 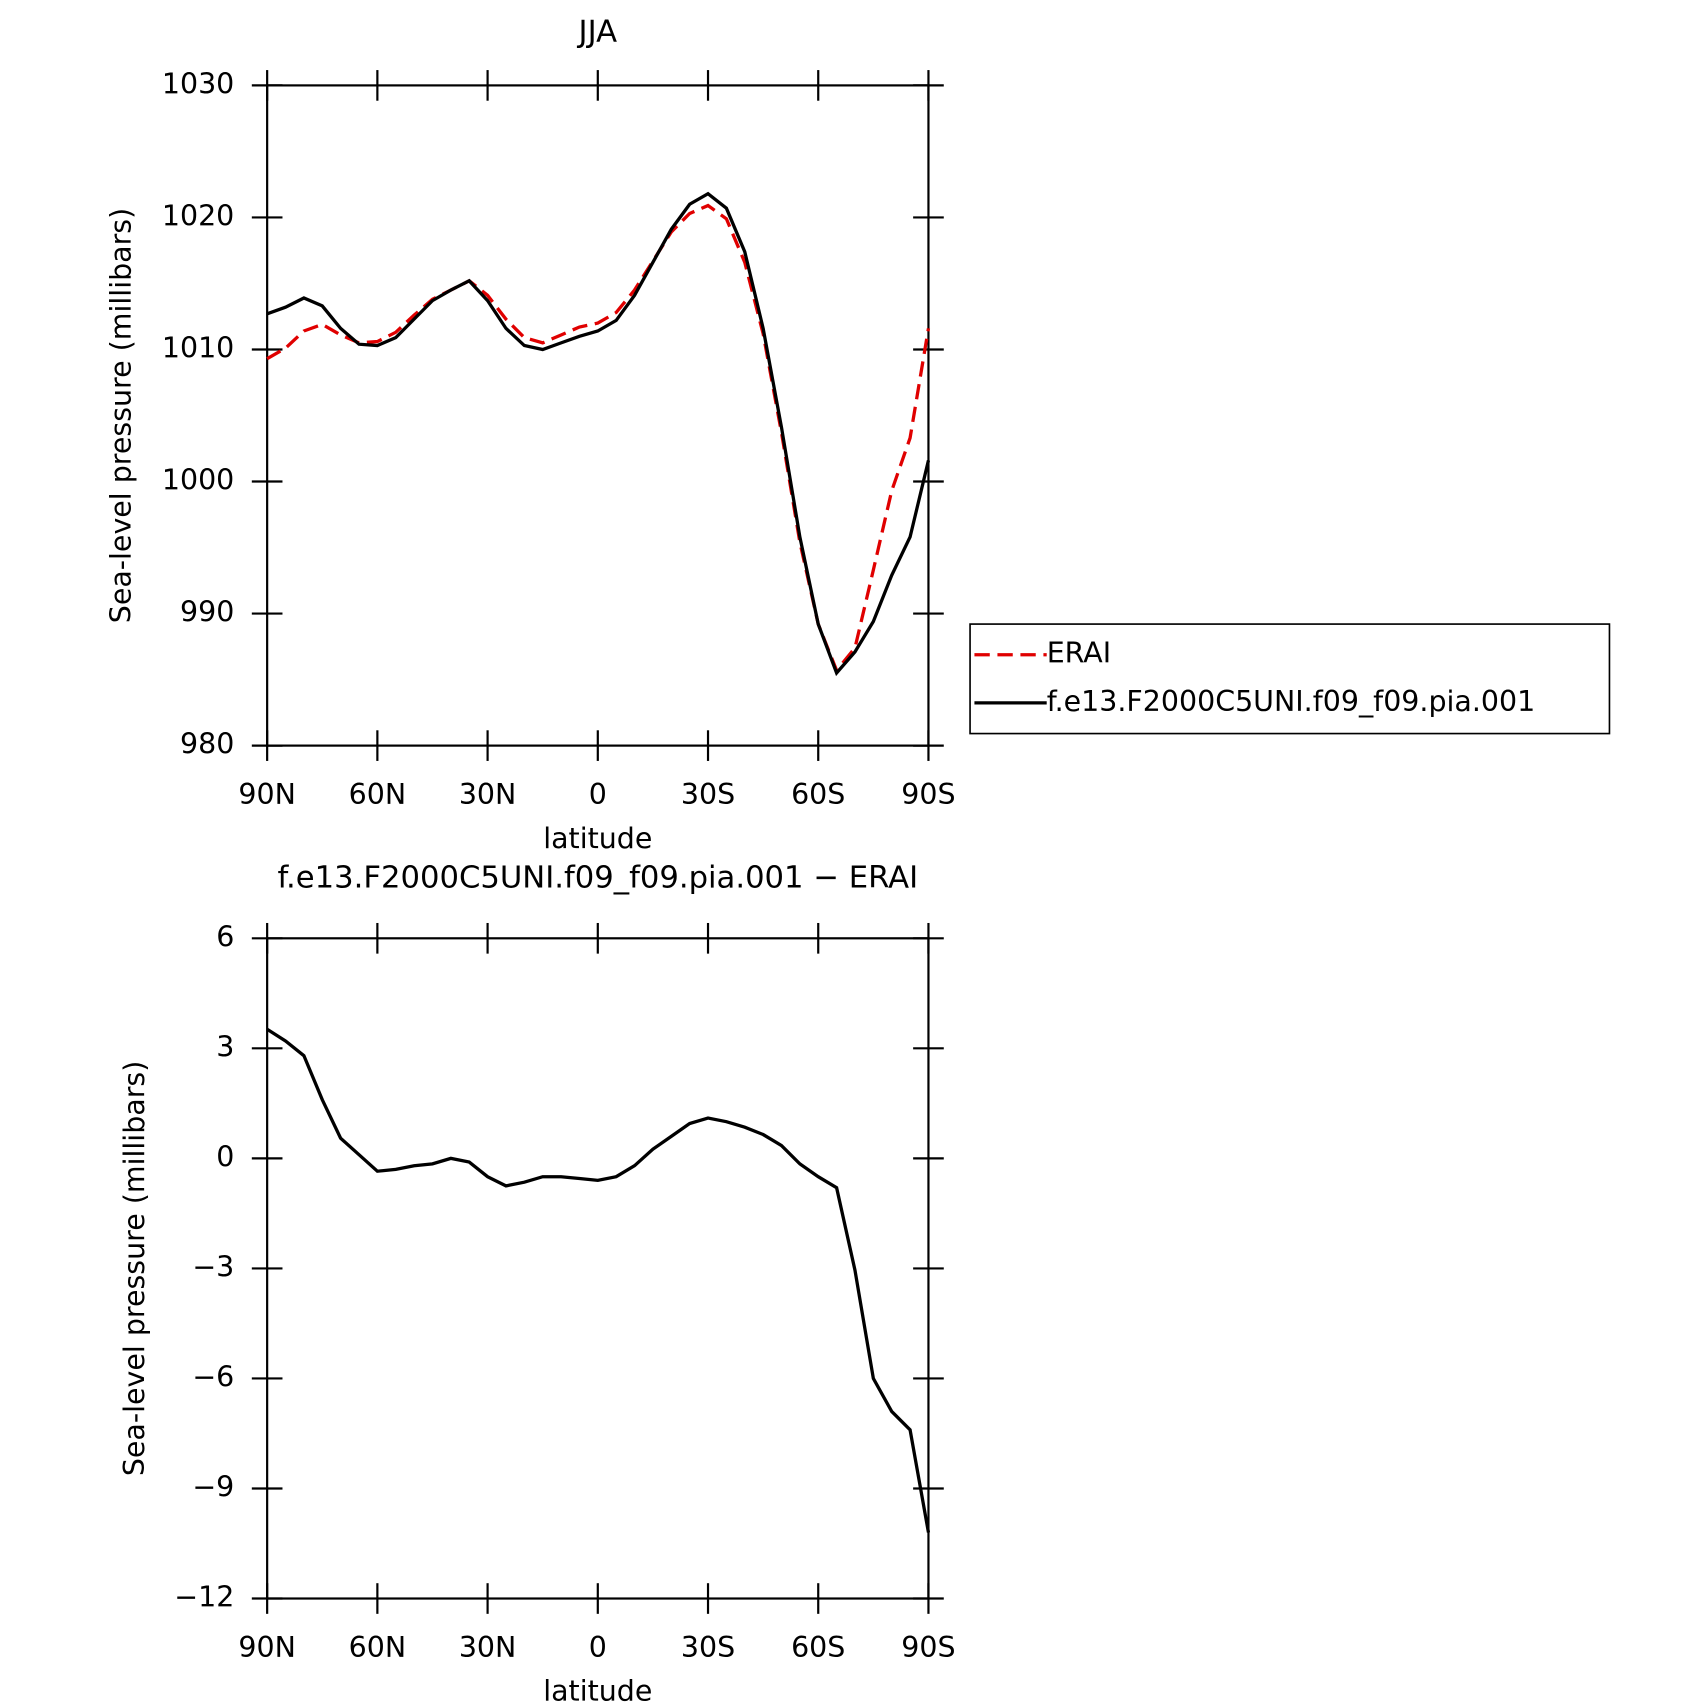 I want to click on legend: ERAI f.e13.F2000C5UNI.f09_f09.pia.001, so click(x=1290, y=679).